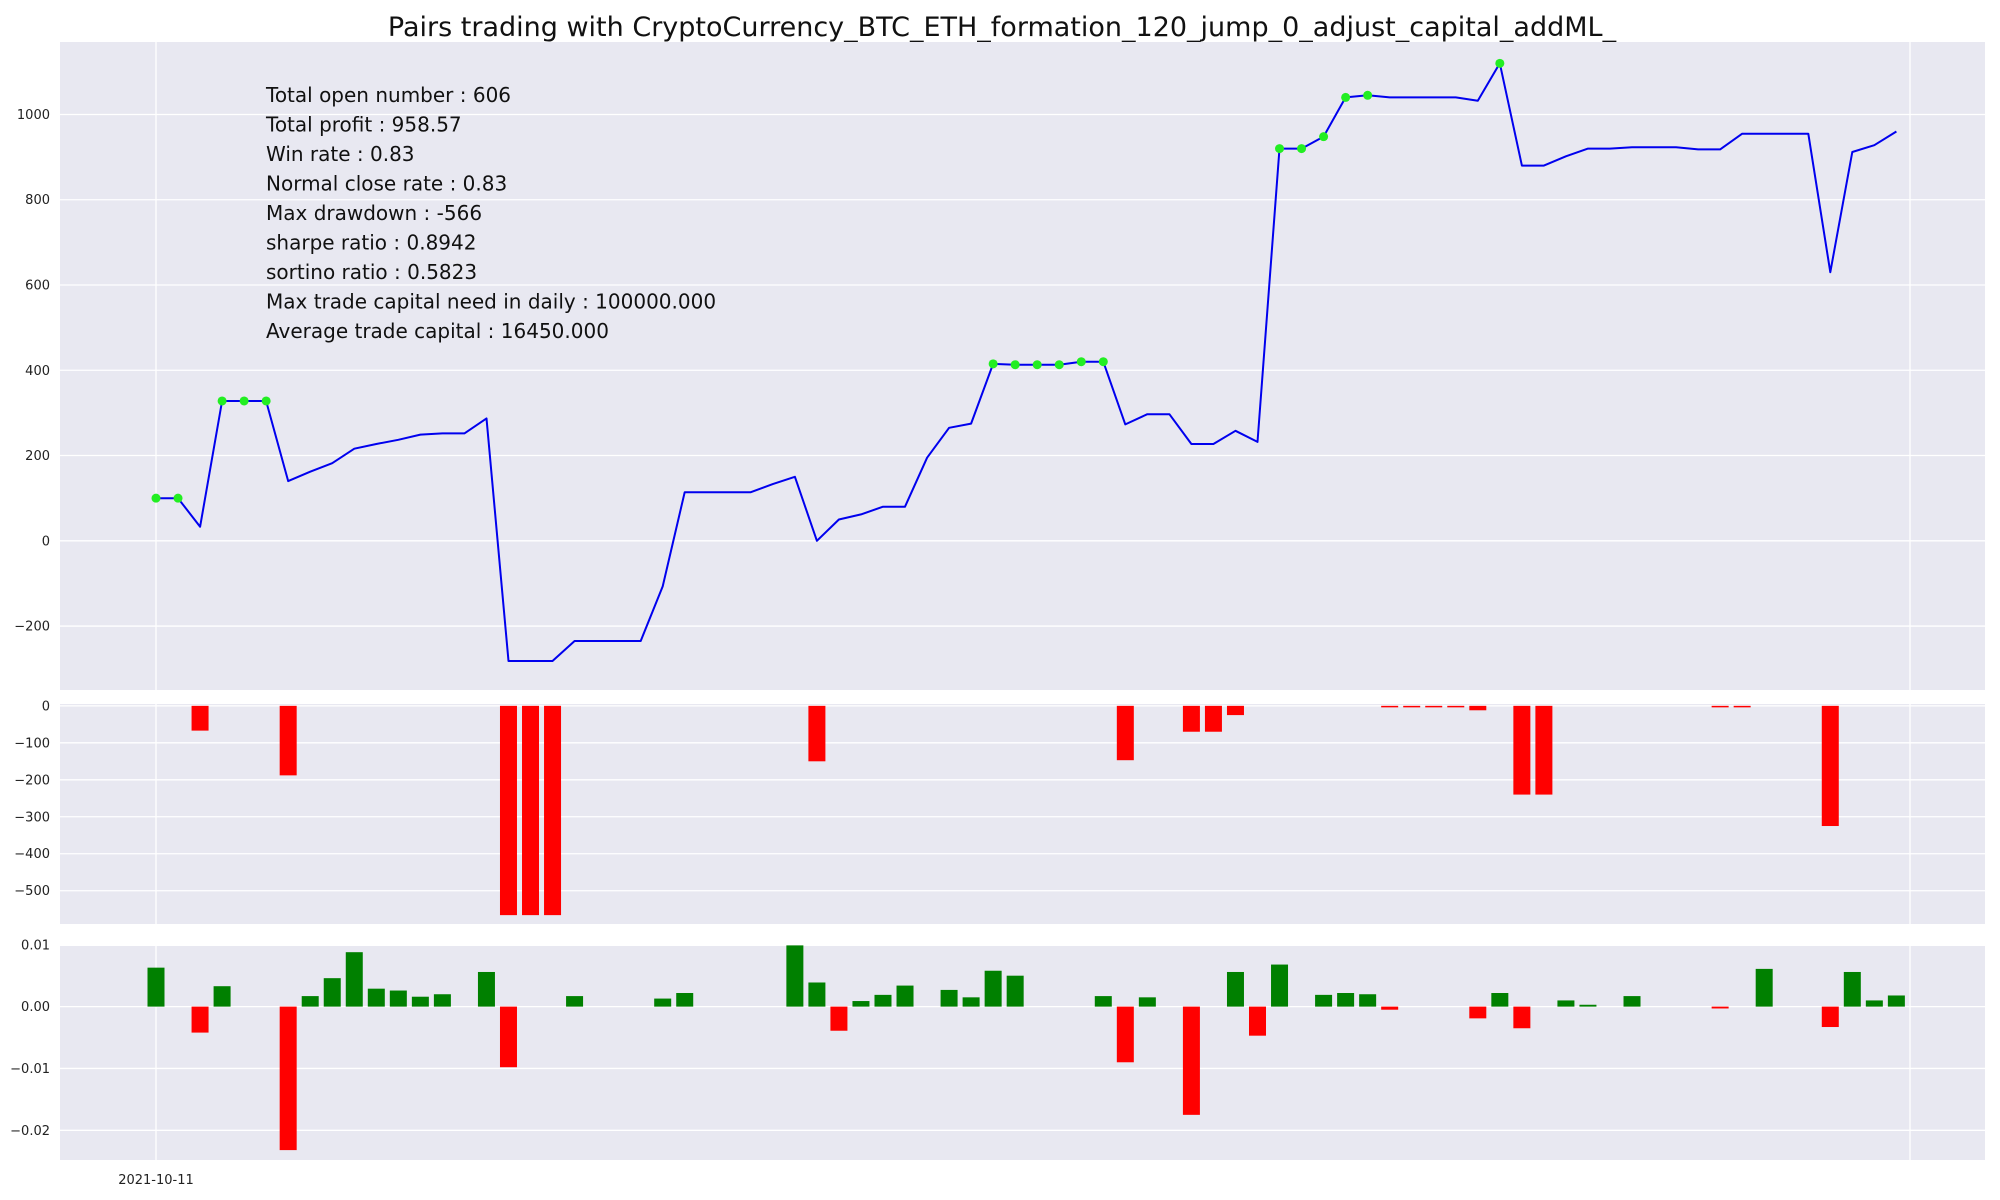 The height and width of the screenshot is (1200, 2000). What do you see at coordinates (32, 854) in the screenshot?
I see `y-tick-label: −400` at bounding box center [32, 854].